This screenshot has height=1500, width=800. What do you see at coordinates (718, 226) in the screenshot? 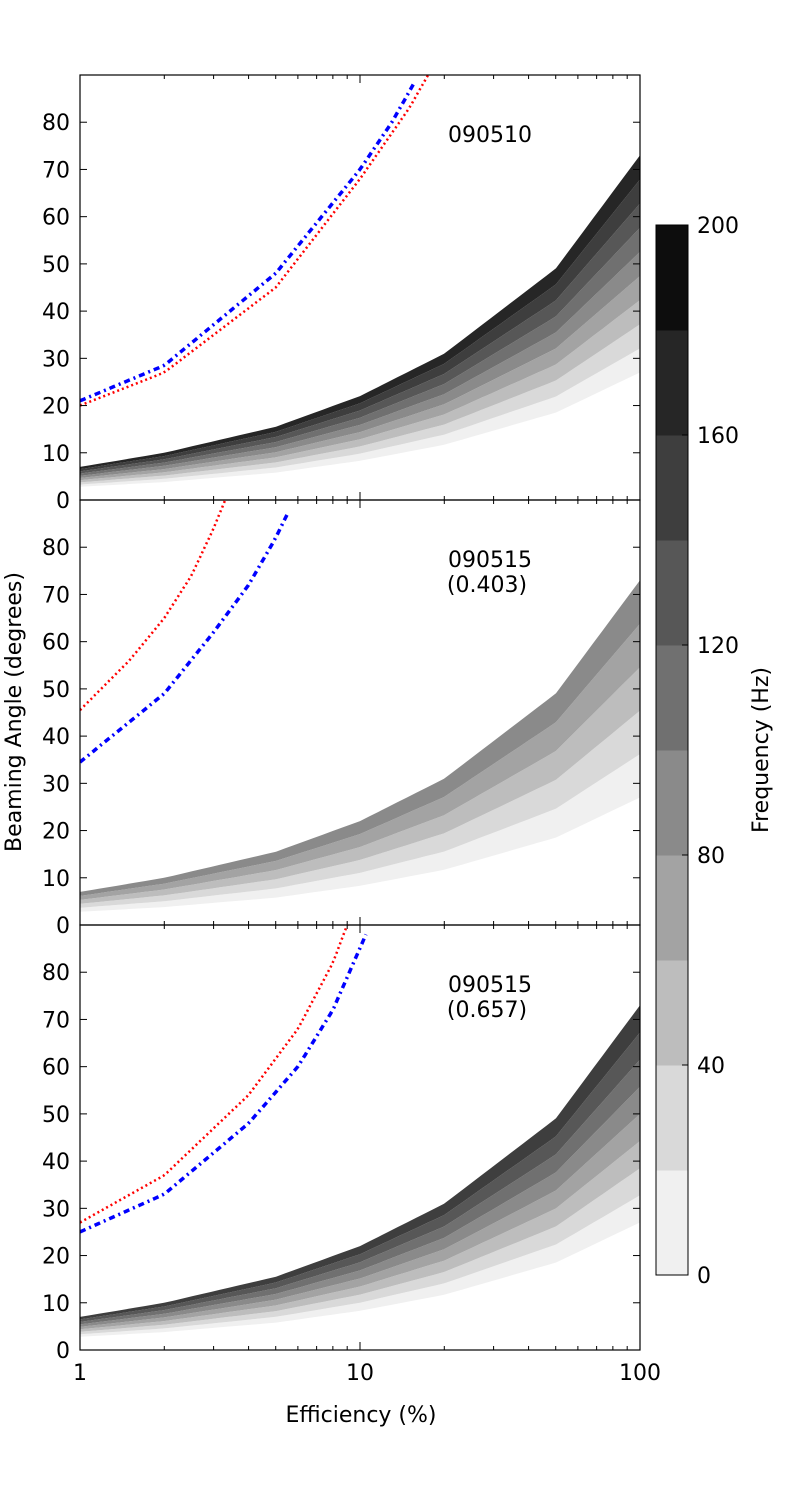
I see `colorbar-tick-label: 200` at bounding box center [718, 226].